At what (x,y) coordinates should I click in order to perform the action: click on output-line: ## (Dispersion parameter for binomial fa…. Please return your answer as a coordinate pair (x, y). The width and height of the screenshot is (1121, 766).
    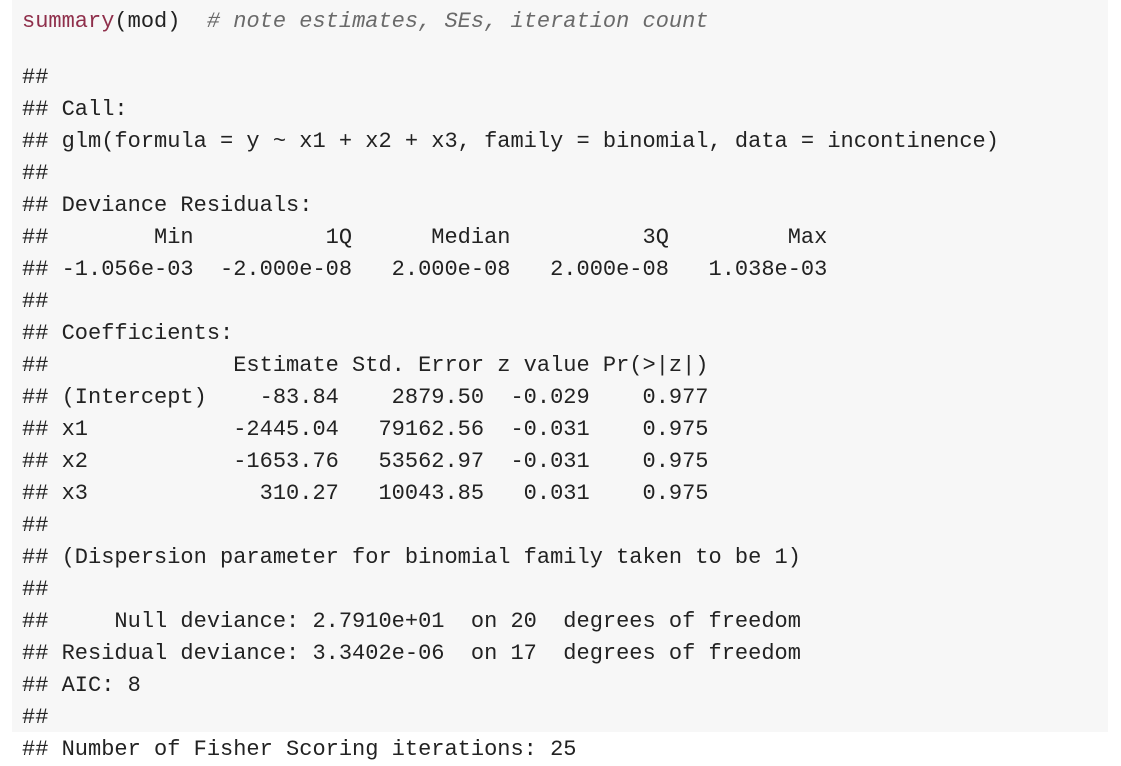
    Looking at the image, I should click on (411, 557).